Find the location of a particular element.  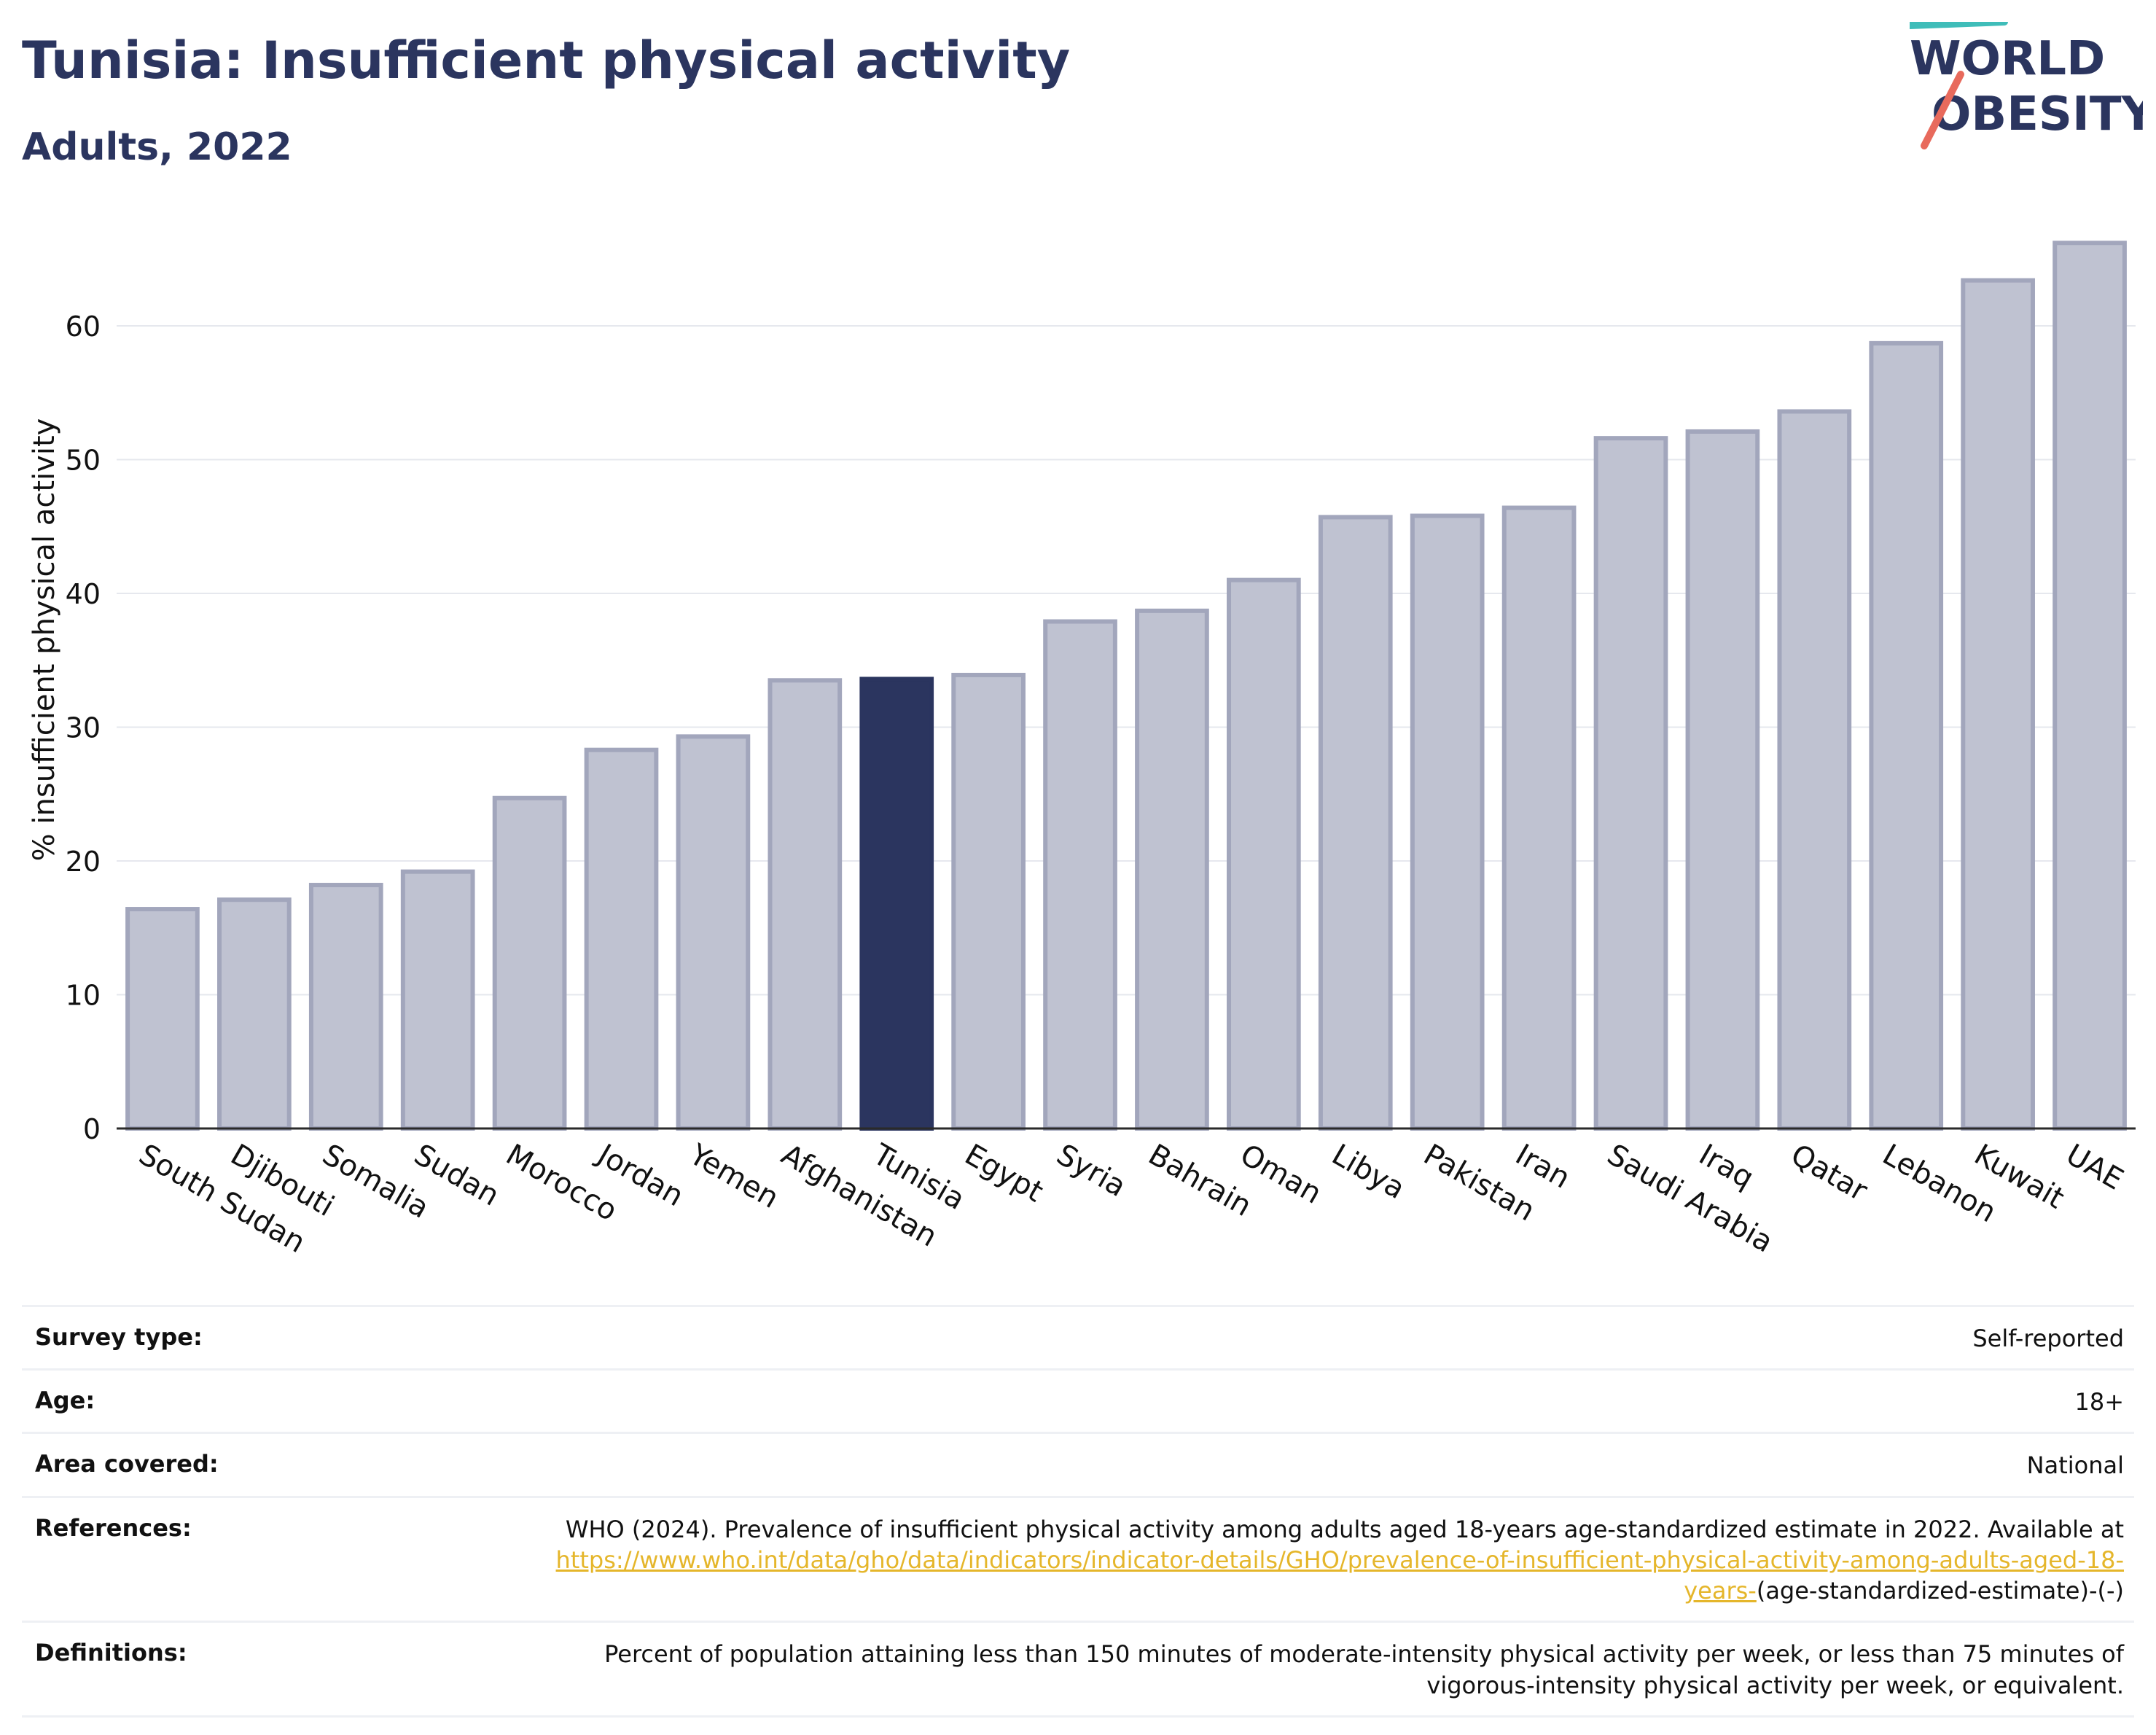

logo-slash-coral is located at coordinates (1943, 110).